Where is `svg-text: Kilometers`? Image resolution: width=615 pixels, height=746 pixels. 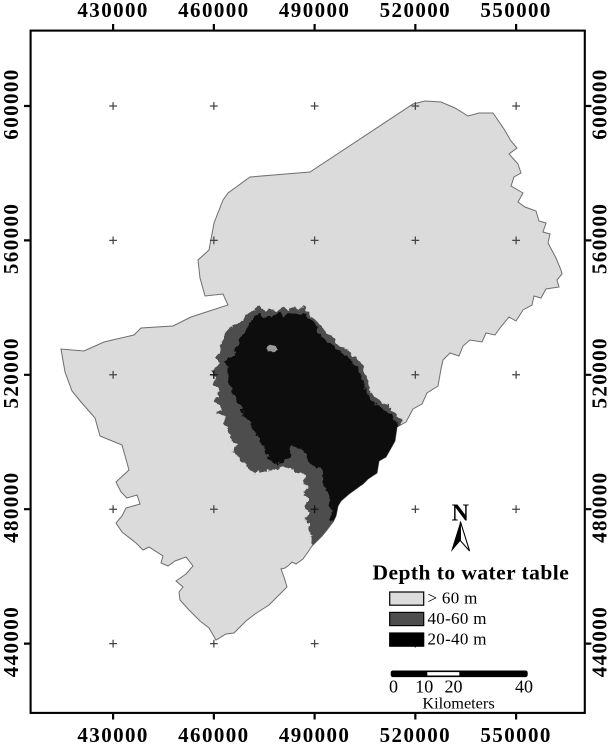 svg-text: Kilometers is located at coordinates (458, 703).